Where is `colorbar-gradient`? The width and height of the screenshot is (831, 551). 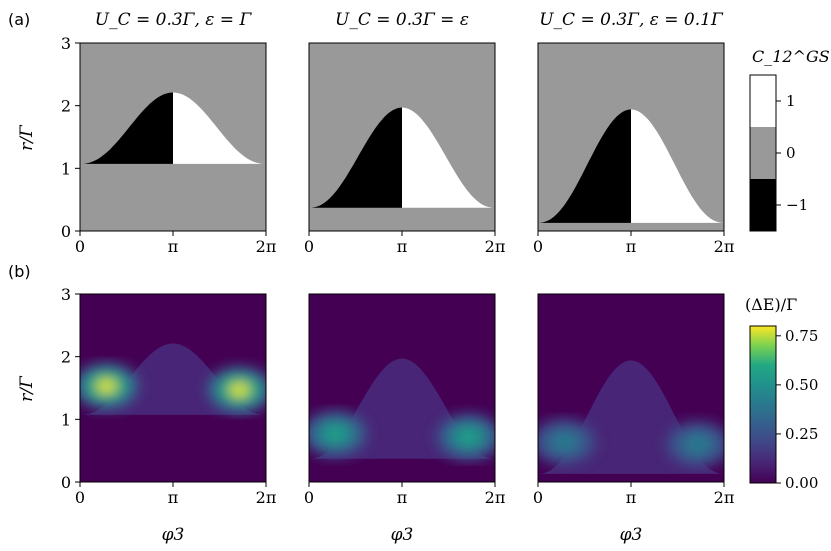
colorbar-gradient is located at coordinates (763, 404).